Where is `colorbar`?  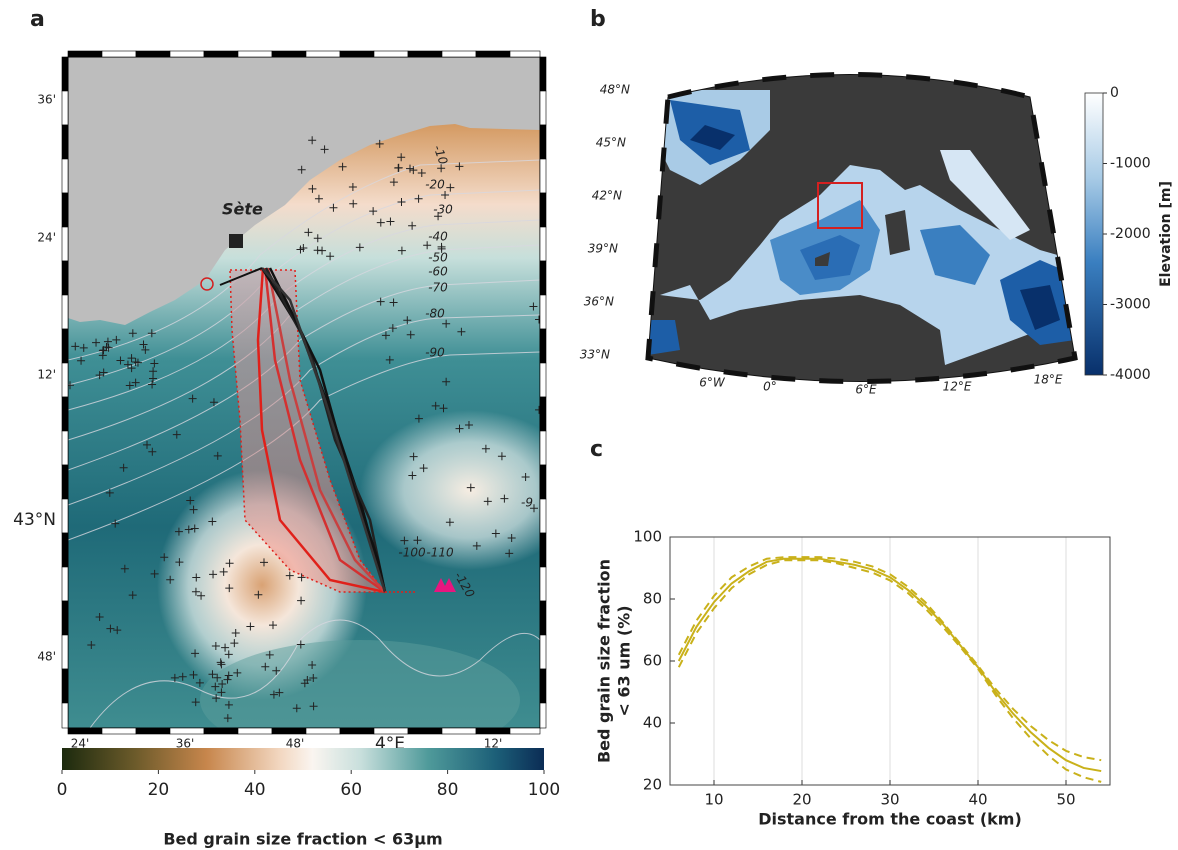 colorbar is located at coordinates (303, 759).